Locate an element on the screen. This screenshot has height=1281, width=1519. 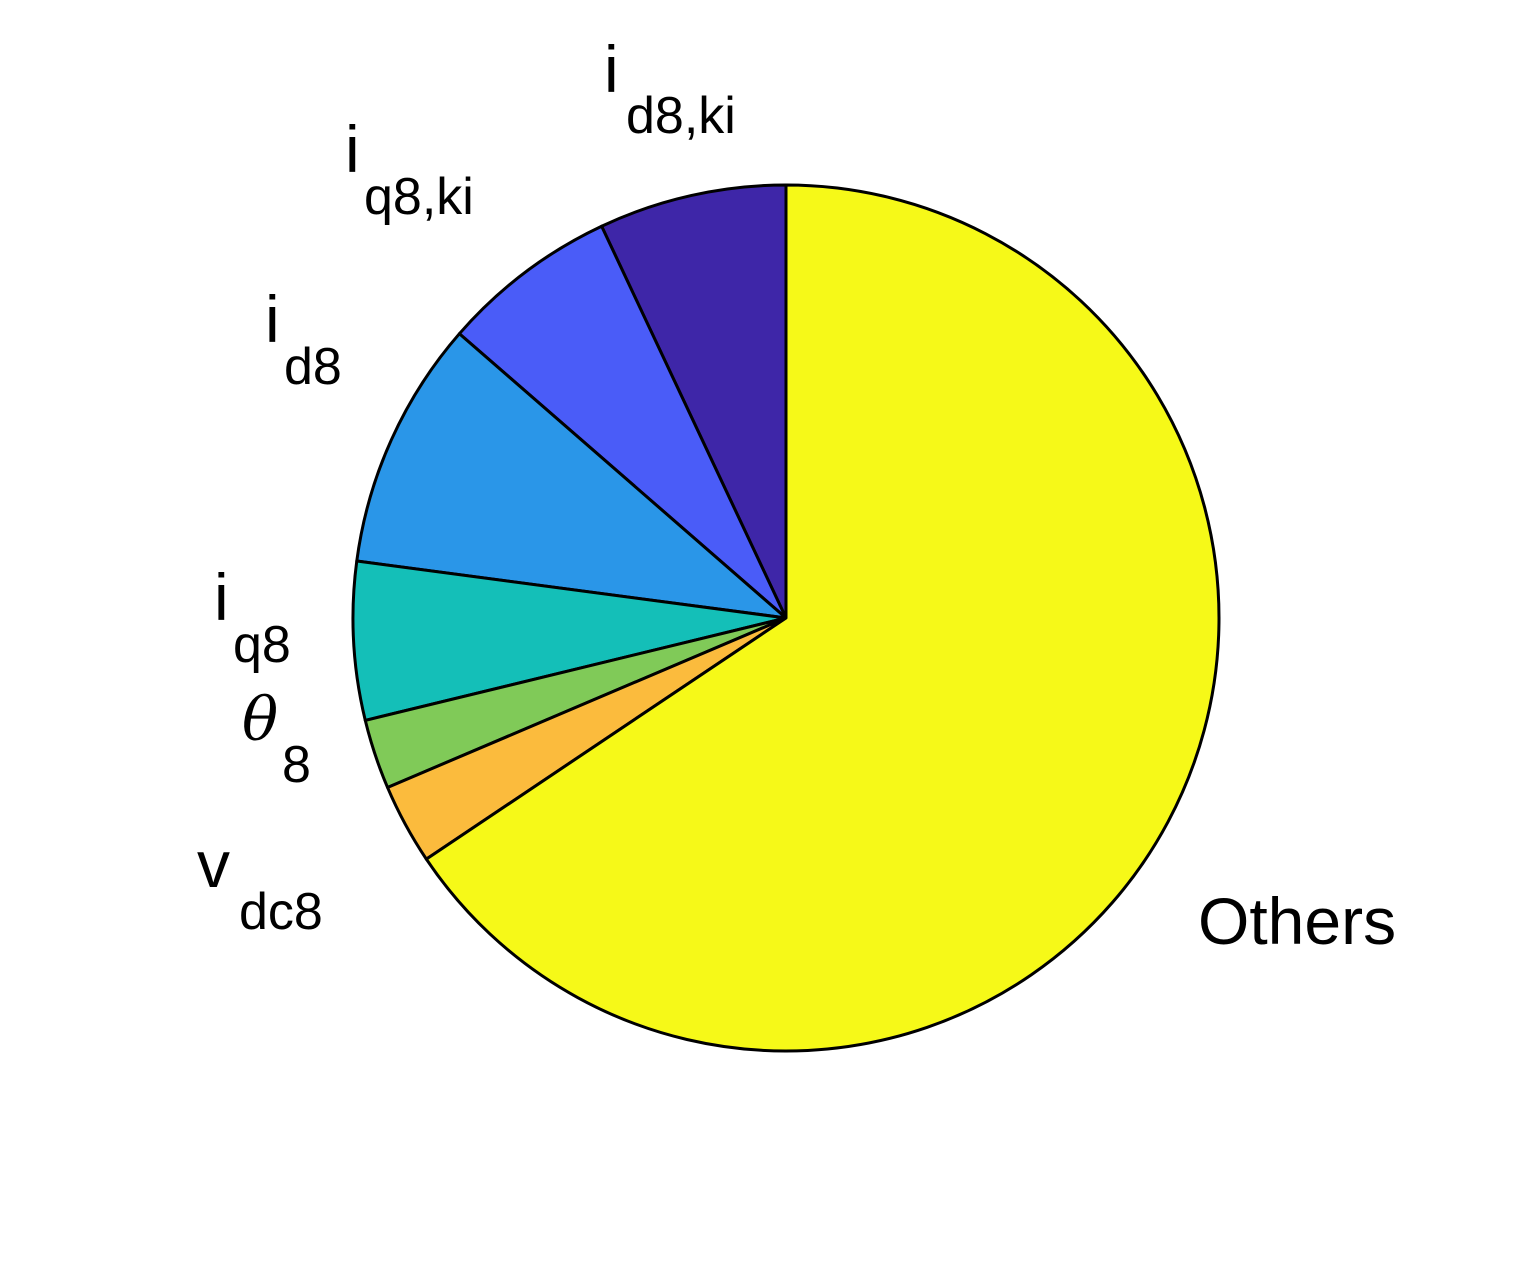
slice-label-main: v is located at coordinates (213, 864).